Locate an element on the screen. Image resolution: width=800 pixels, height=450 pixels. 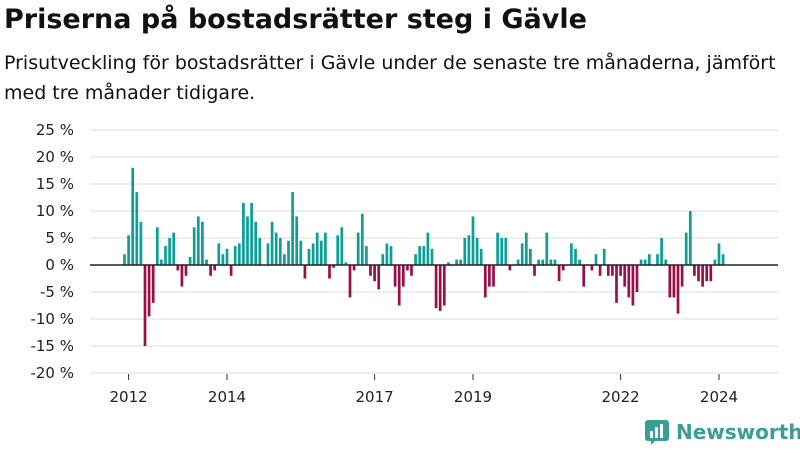
newsworthy-logo: Newsworthy is located at coordinates (722, 432).